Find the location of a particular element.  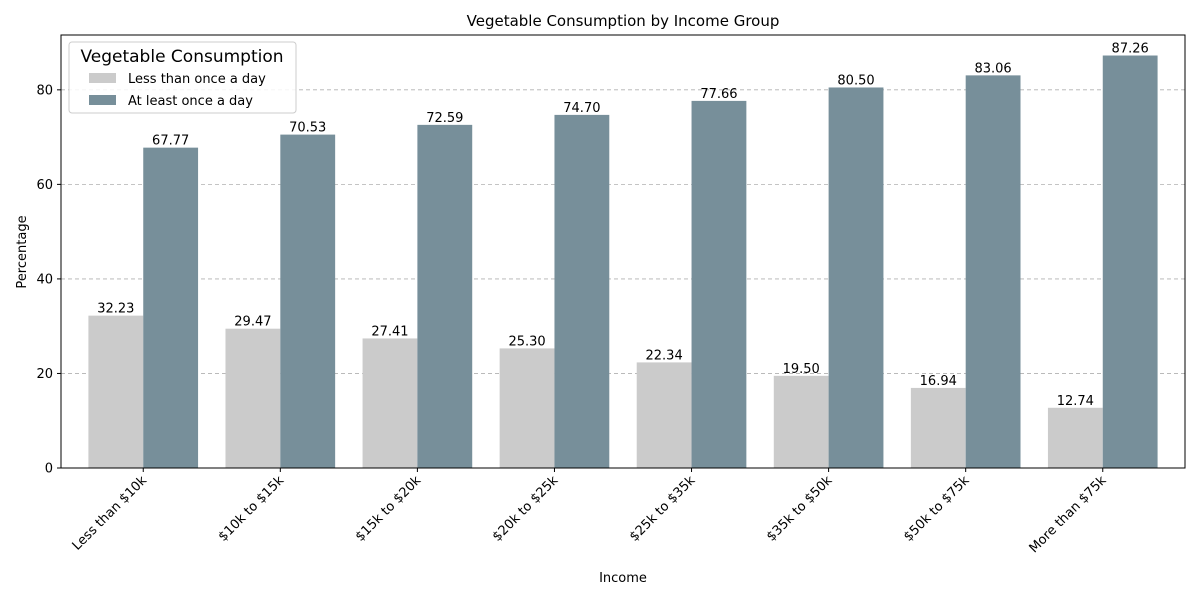

legend-box is located at coordinates (182, 77).